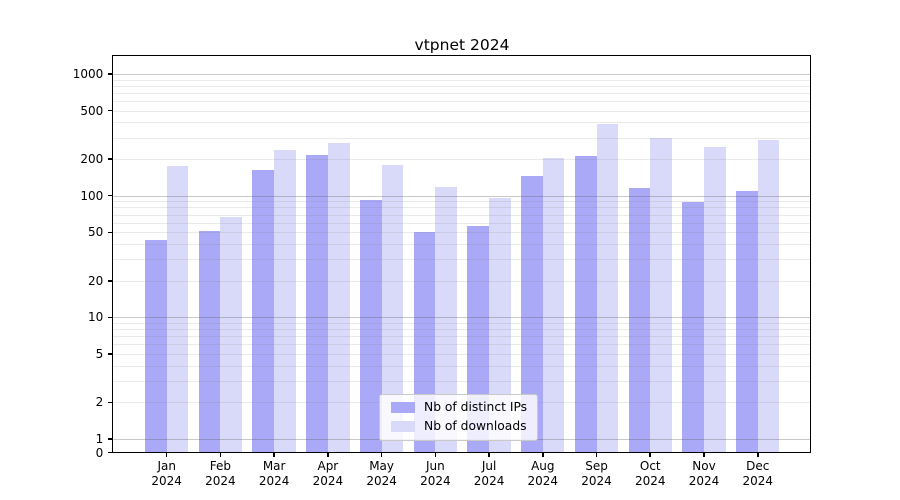  What do you see at coordinates (757, 473) in the screenshot?
I see `x-tick-label-dec: Dec 2024` at bounding box center [757, 473].